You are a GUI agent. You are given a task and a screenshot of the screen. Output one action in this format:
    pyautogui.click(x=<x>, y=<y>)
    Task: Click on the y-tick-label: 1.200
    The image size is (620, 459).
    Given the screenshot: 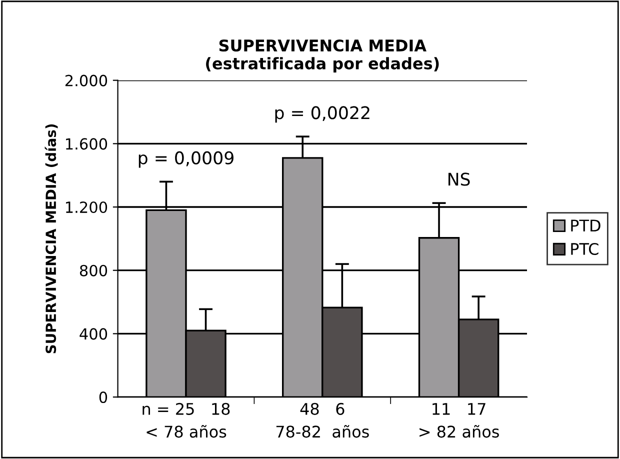 What is the action you would take?
    pyautogui.click(x=87, y=207)
    